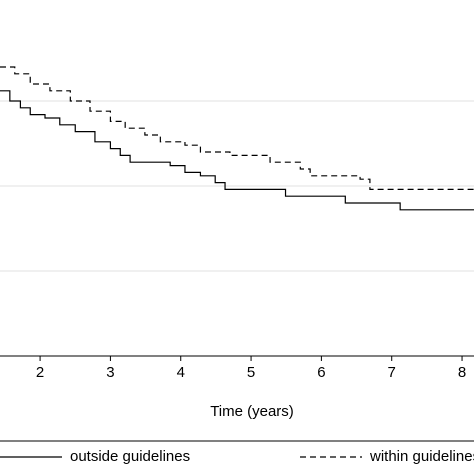 The width and height of the screenshot is (474, 474). I want to click on x-tick-label: 6, so click(321, 372).